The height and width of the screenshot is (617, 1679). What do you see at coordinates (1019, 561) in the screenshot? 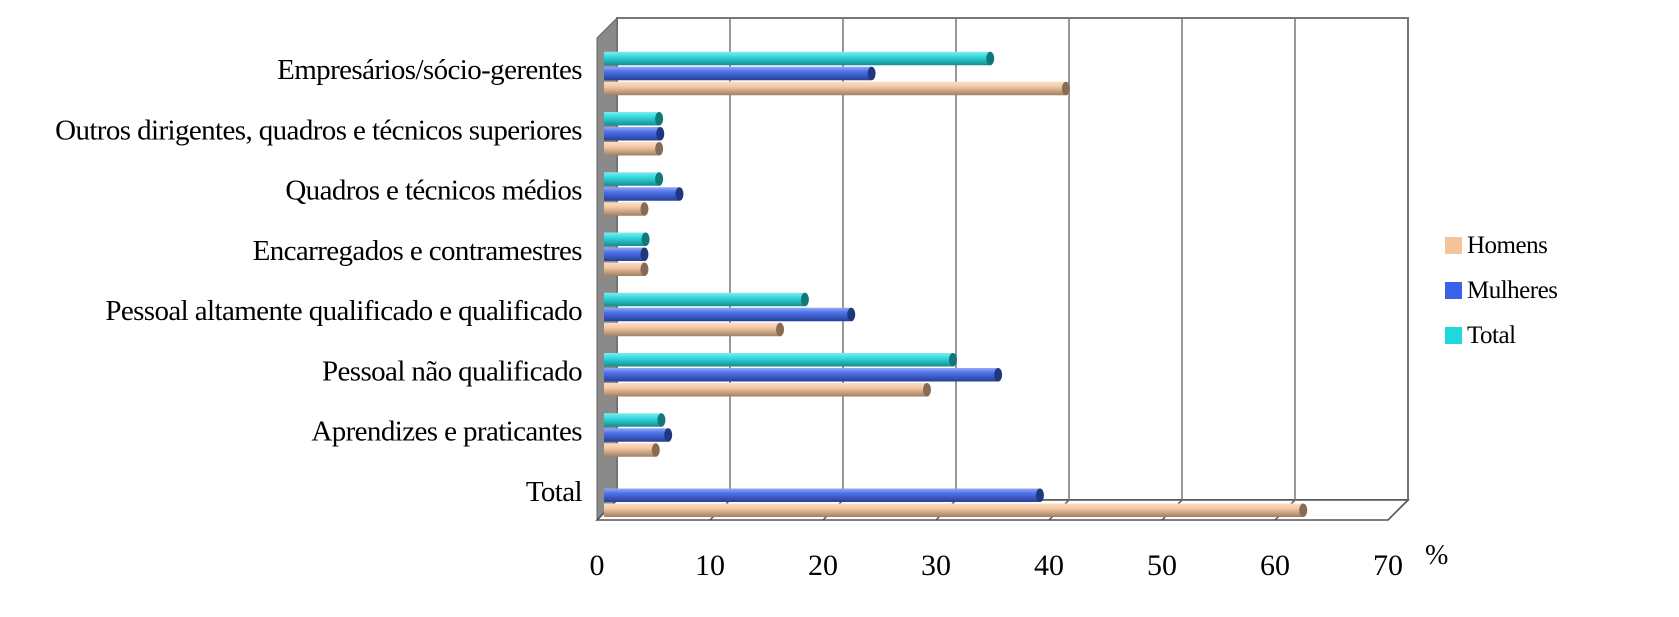
I see `x-axis-ticks: 0 10 20 30 40 50 60 70%` at bounding box center [1019, 561].